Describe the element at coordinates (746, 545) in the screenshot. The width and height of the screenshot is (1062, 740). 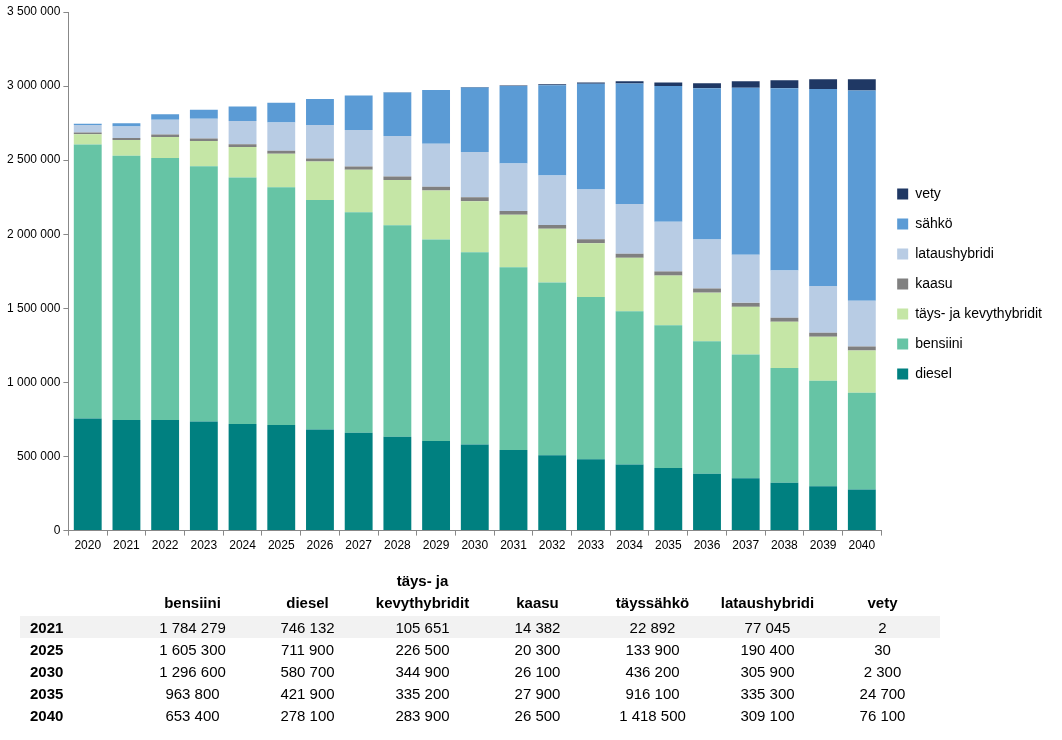
I see `x-tick-label: 2037` at that location.